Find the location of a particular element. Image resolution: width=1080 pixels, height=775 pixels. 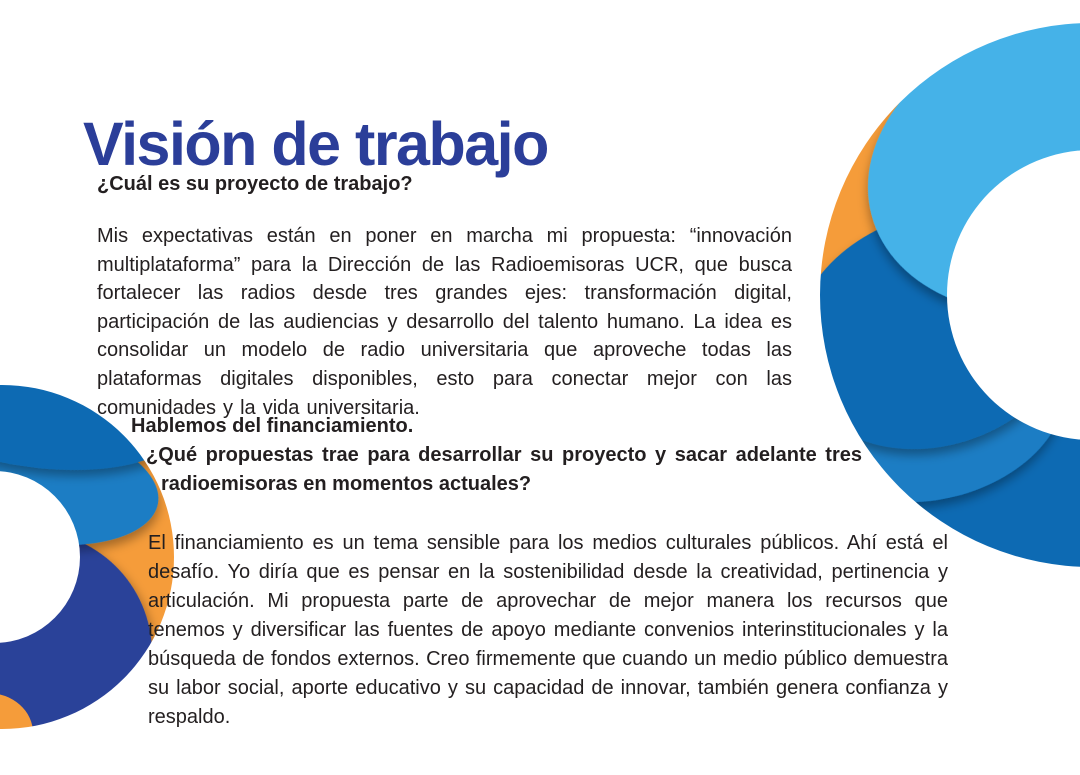

ring-band-dark-blue is located at coordinates (94, 427).